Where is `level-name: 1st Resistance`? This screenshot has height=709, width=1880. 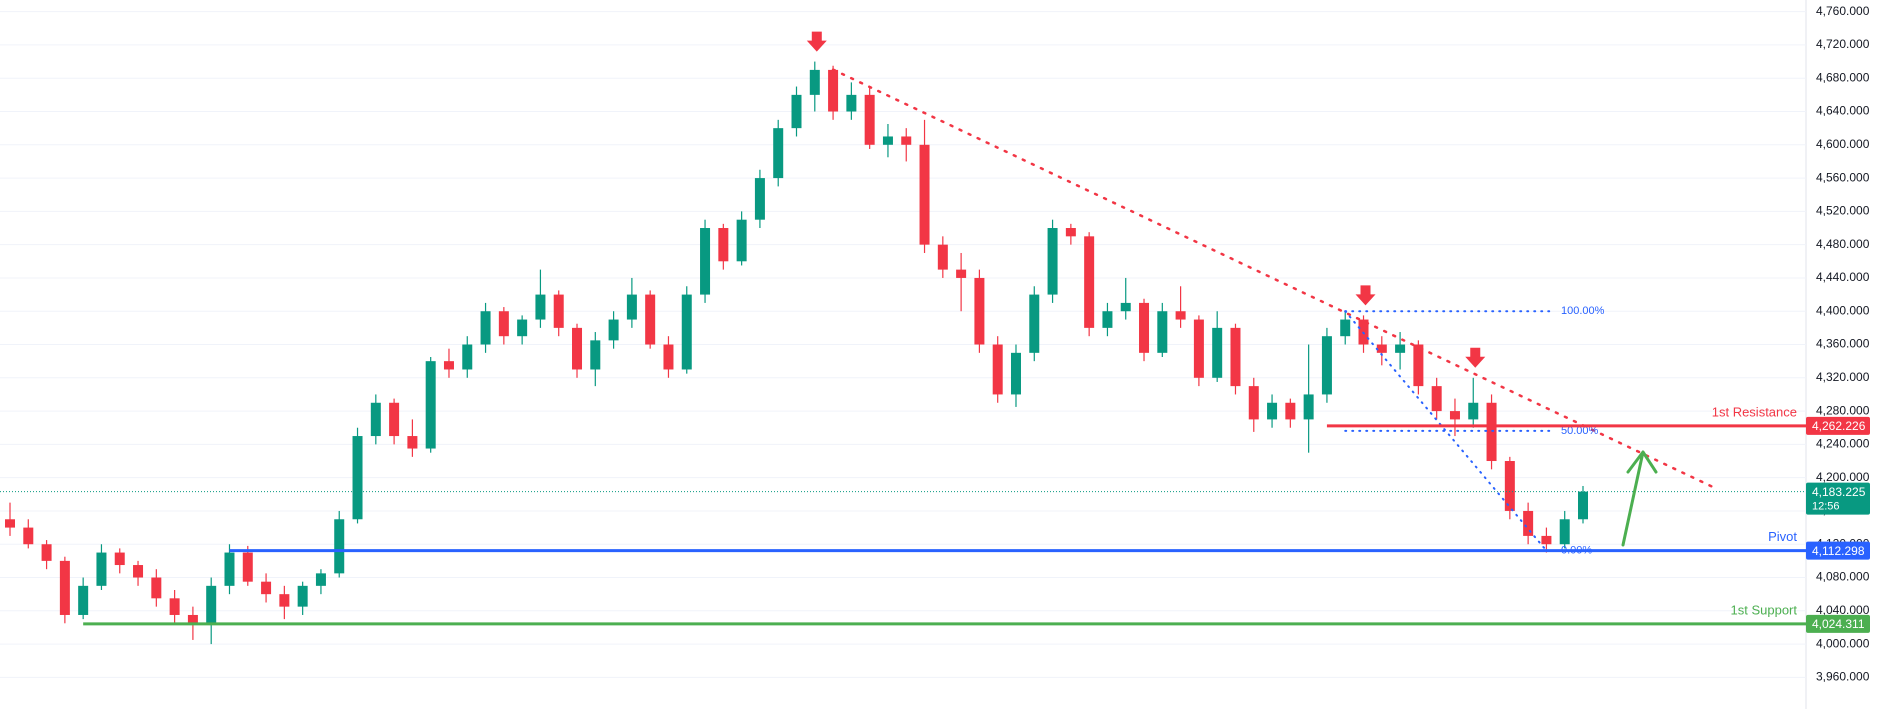 level-name: 1st Resistance is located at coordinates (1754, 411).